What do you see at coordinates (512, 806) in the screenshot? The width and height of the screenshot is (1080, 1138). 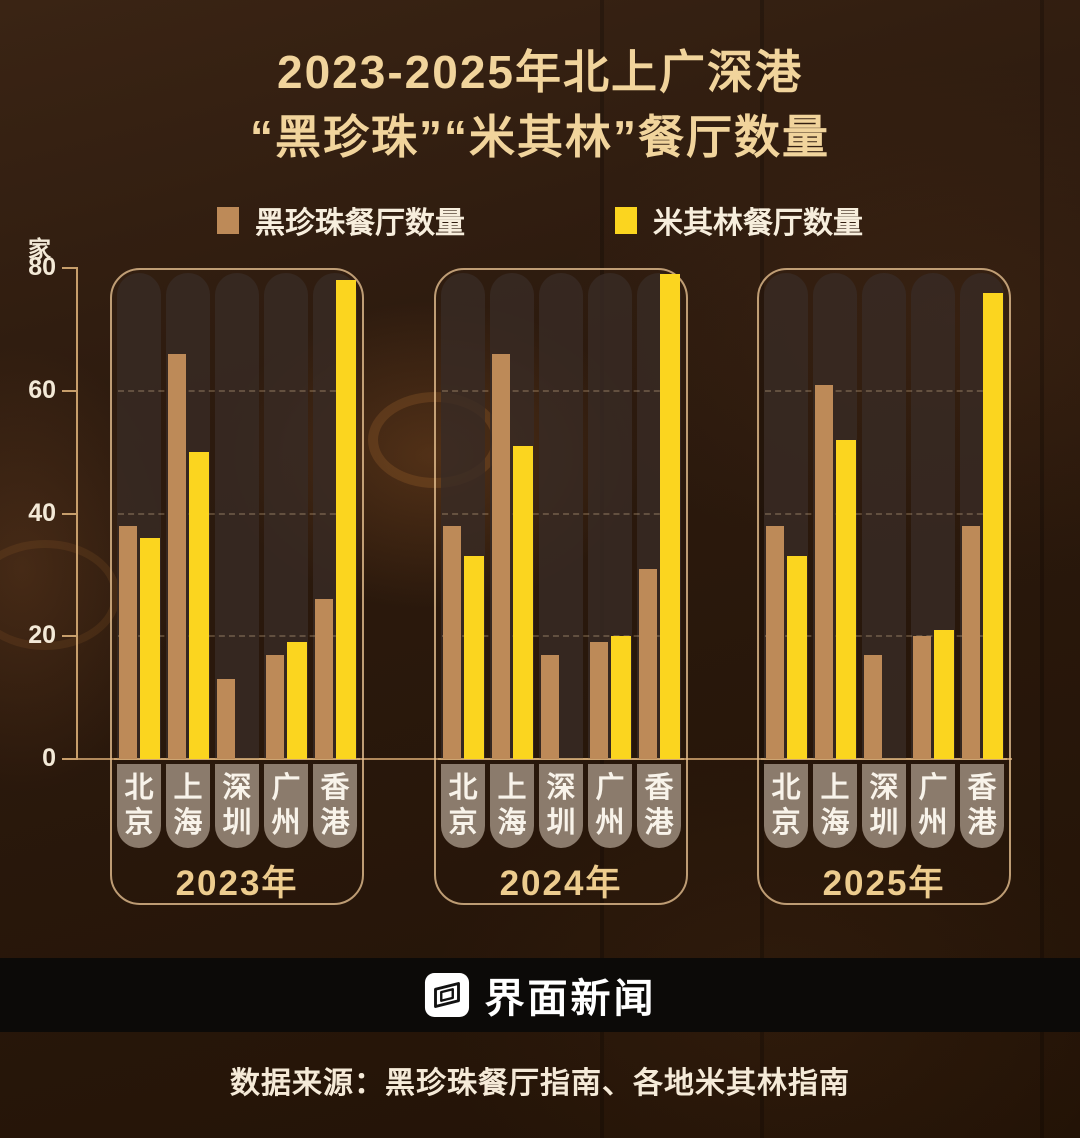 I see `city-label-上海: 上海` at bounding box center [512, 806].